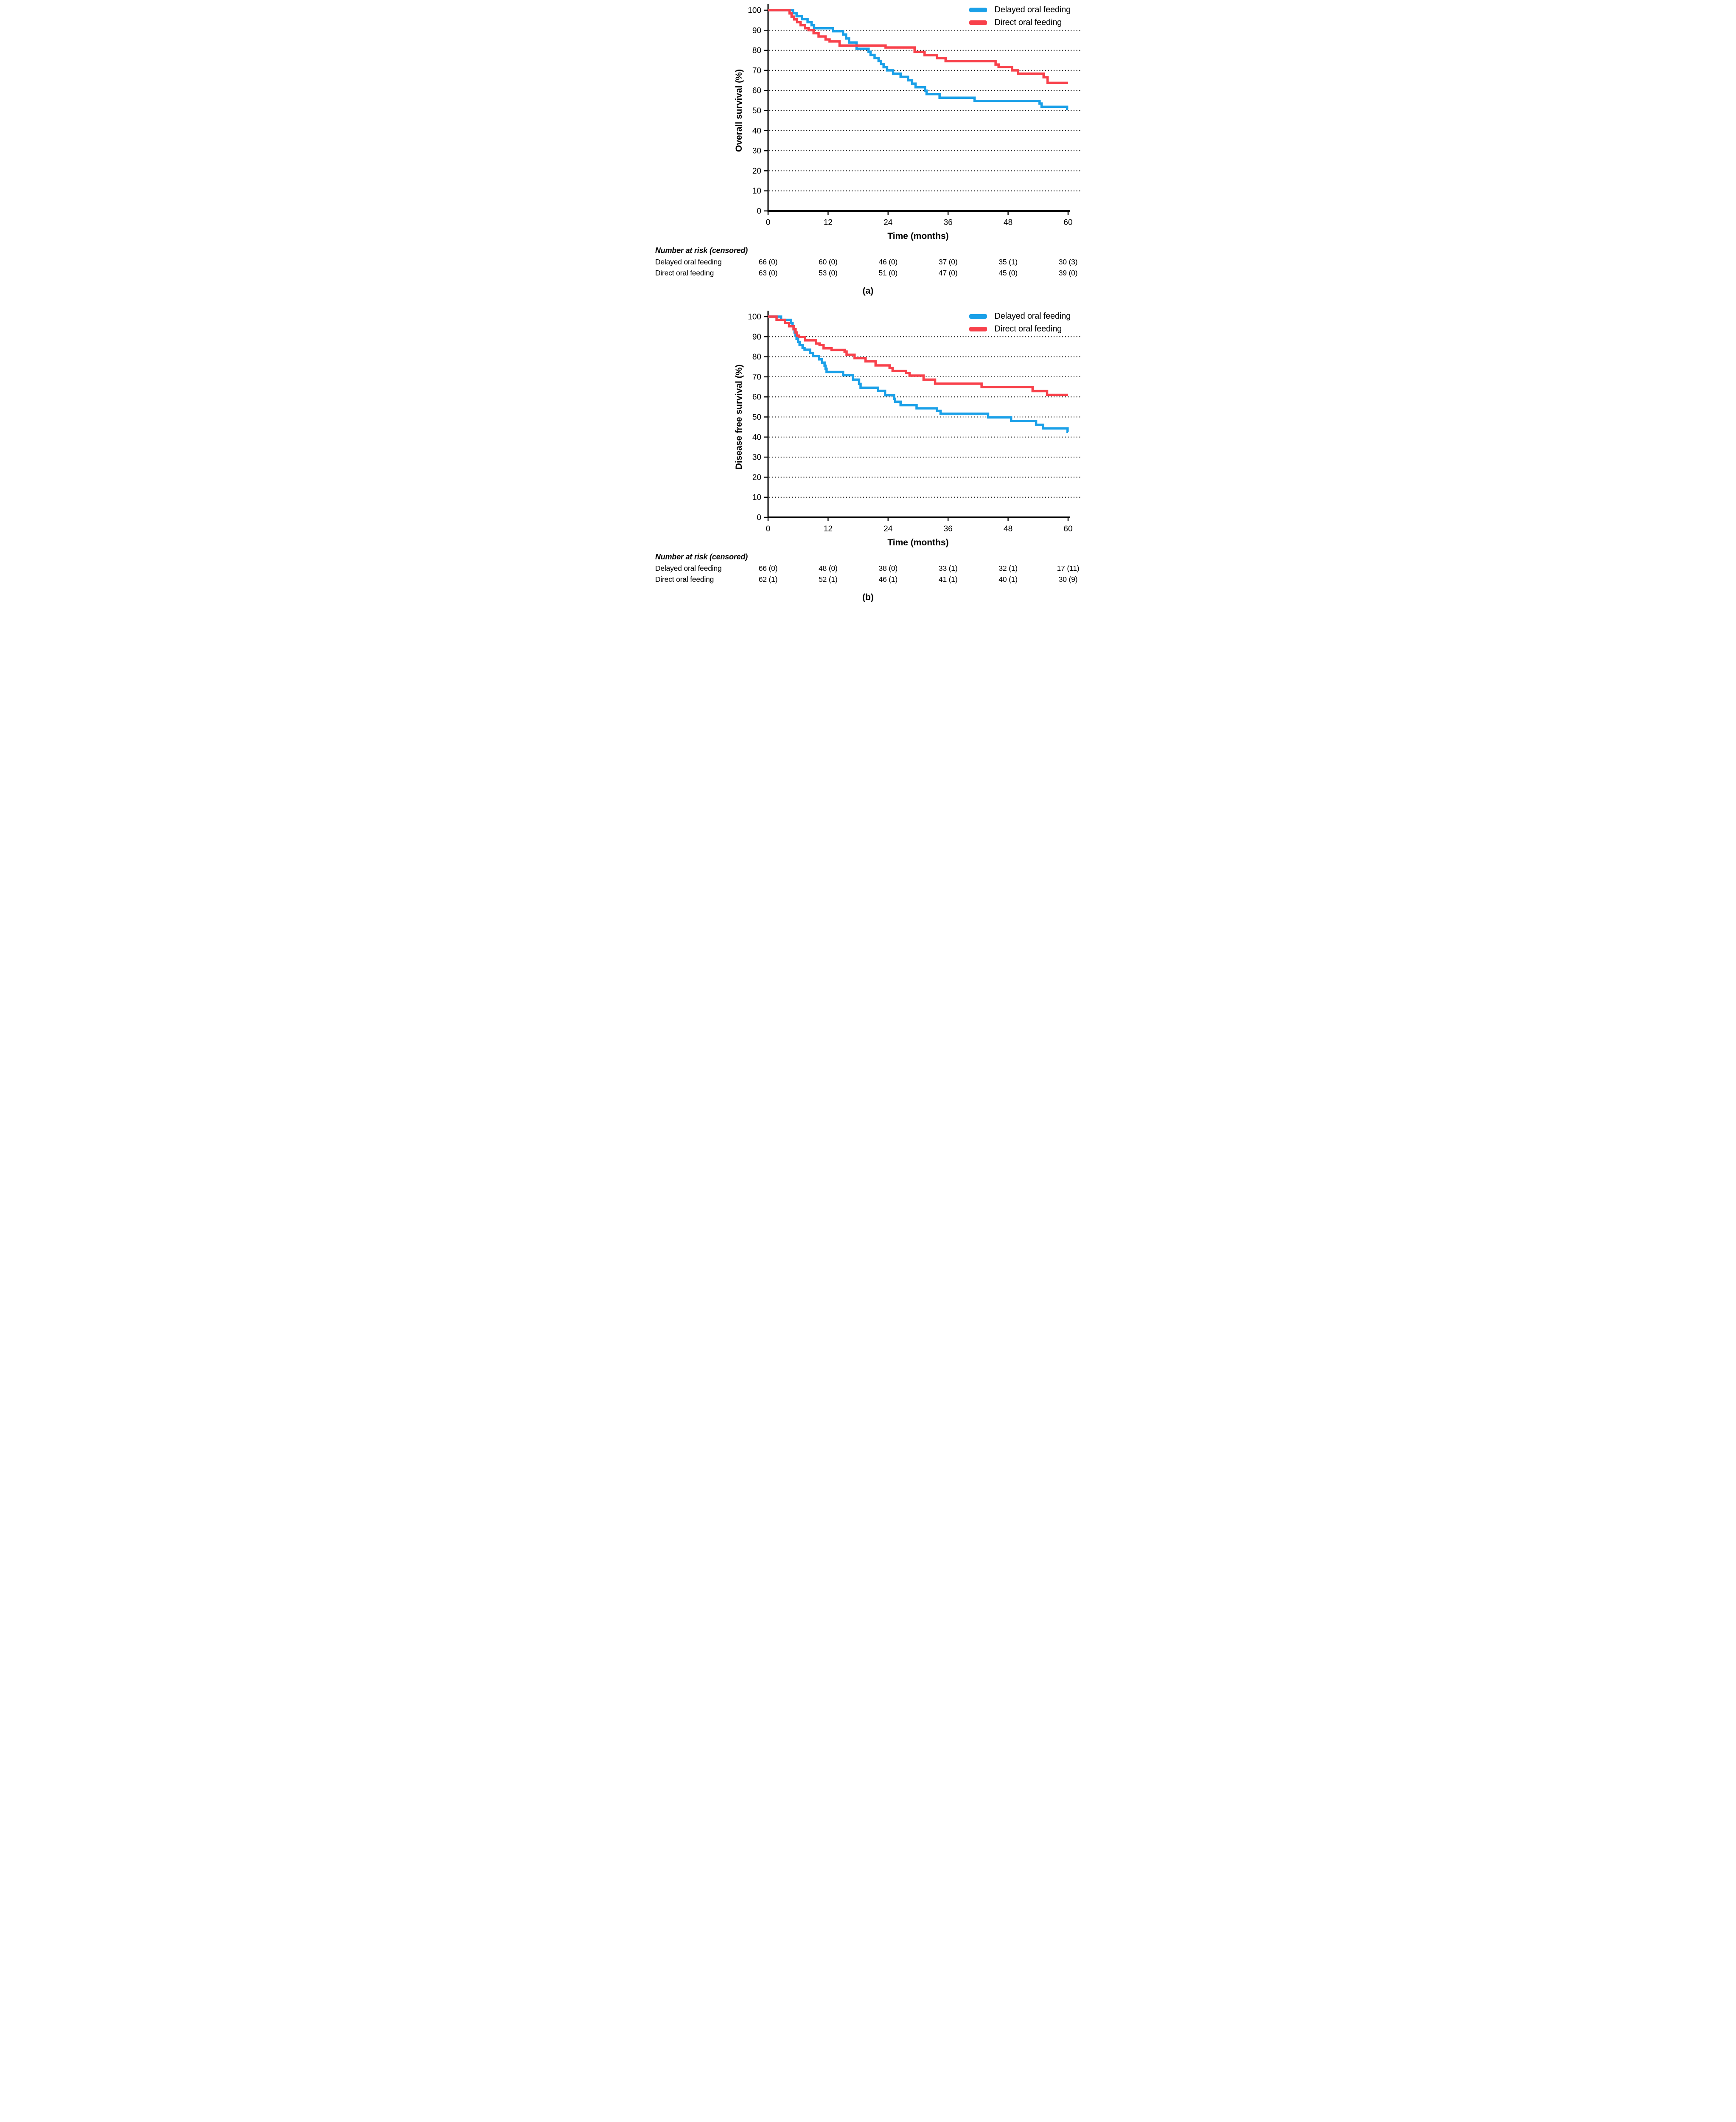  I want to click on risk-value: 37 (0), so click(948, 262).